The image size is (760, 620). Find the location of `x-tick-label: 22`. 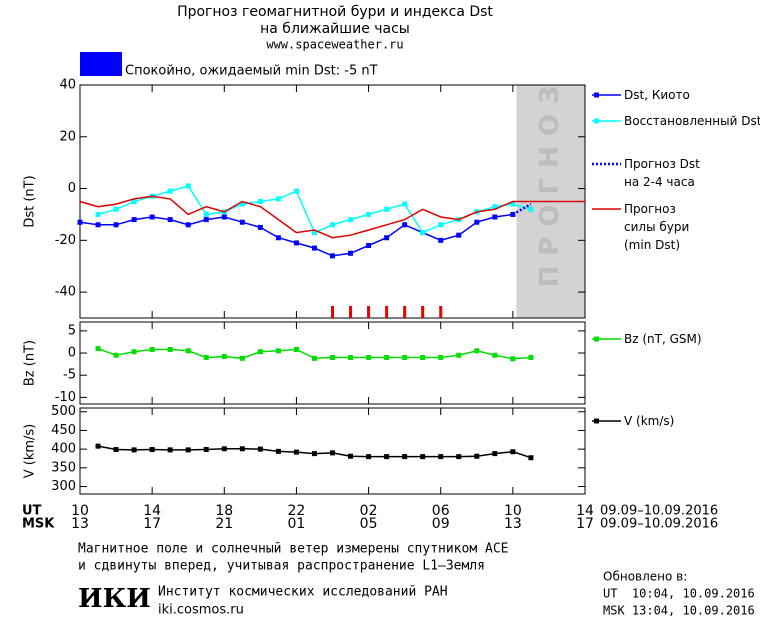

x-tick-label: 22 is located at coordinates (297, 511).